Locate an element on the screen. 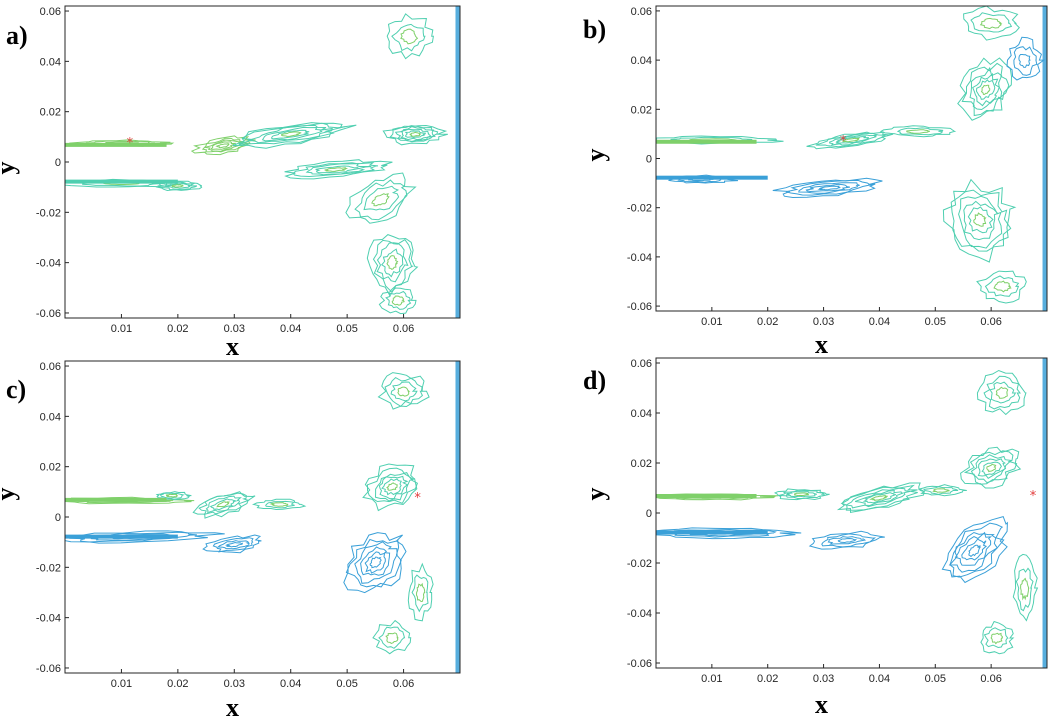 The width and height of the screenshot is (1057, 719). x-tick-label: 0.06 is located at coordinates (990, 322).